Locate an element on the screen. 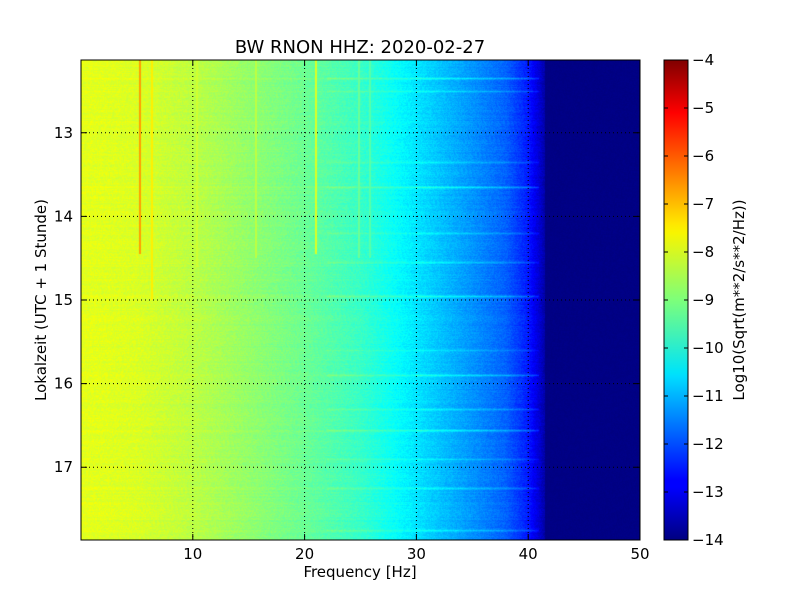 Image resolution: width=800 pixels, height=600 pixels. y-tick-label: 13 is located at coordinates (63, 133).